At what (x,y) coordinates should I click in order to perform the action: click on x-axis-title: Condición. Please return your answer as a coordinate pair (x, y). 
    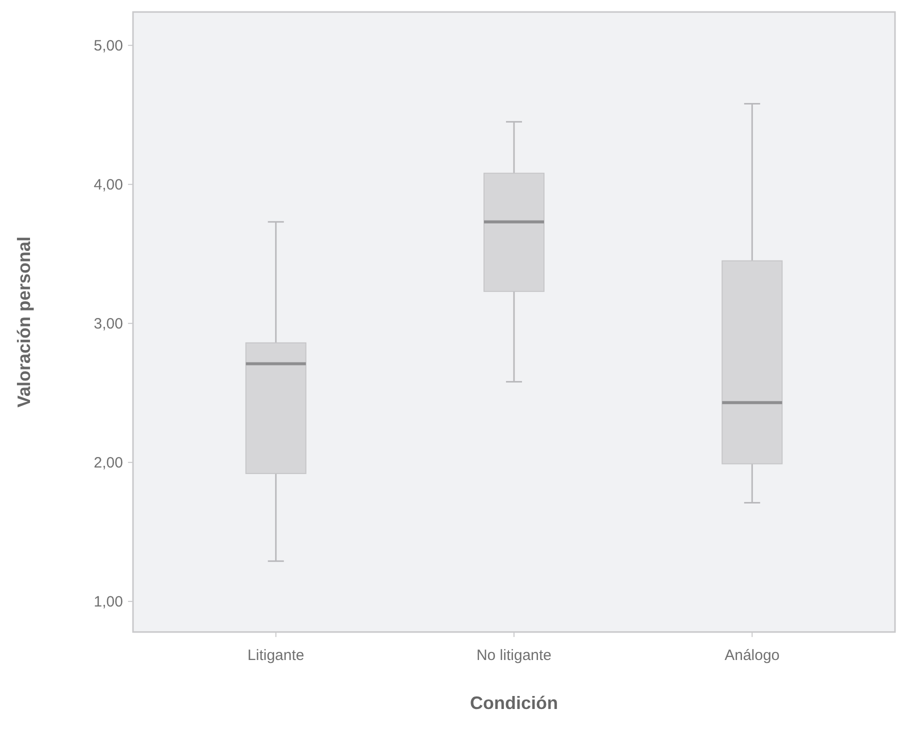
    Looking at the image, I should click on (514, 703).